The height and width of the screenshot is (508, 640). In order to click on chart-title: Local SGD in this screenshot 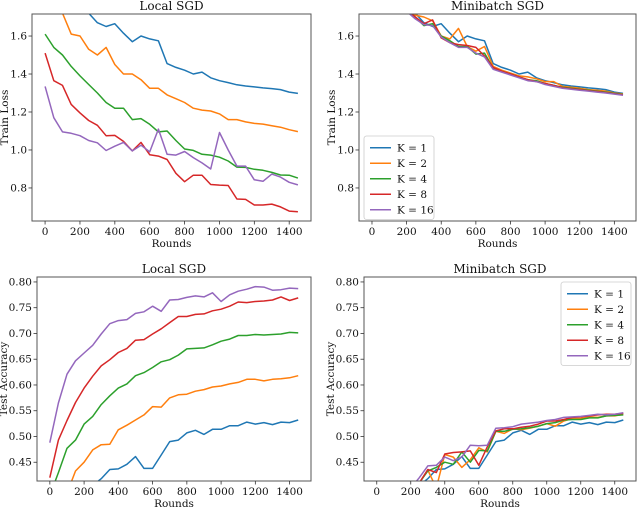, I will do `click(171, 6)`.